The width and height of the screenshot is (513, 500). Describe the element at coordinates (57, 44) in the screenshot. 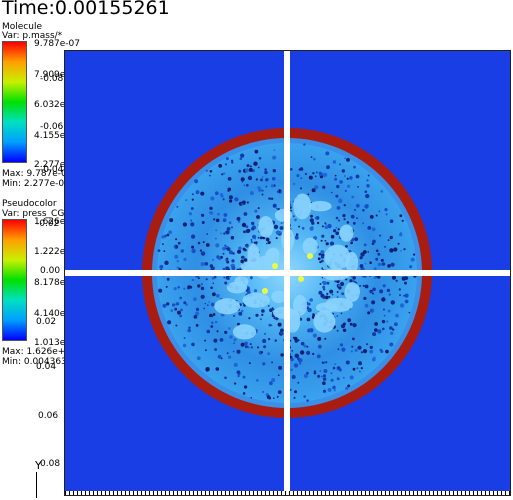

I see `molecule-label-max: 9.787e-07` at that location.